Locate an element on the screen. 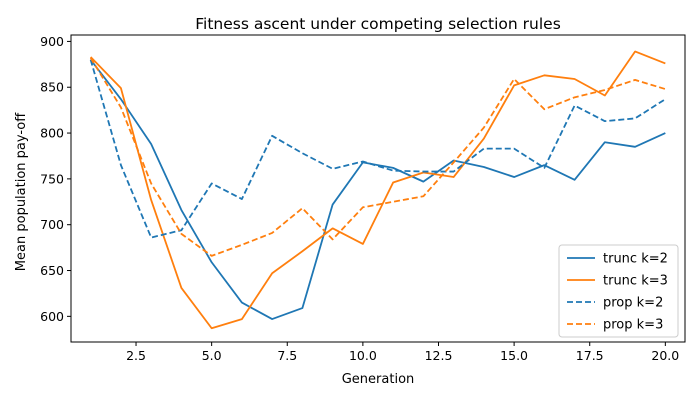  x-tick-label: 2.5 is located at coordinates (136, 355).